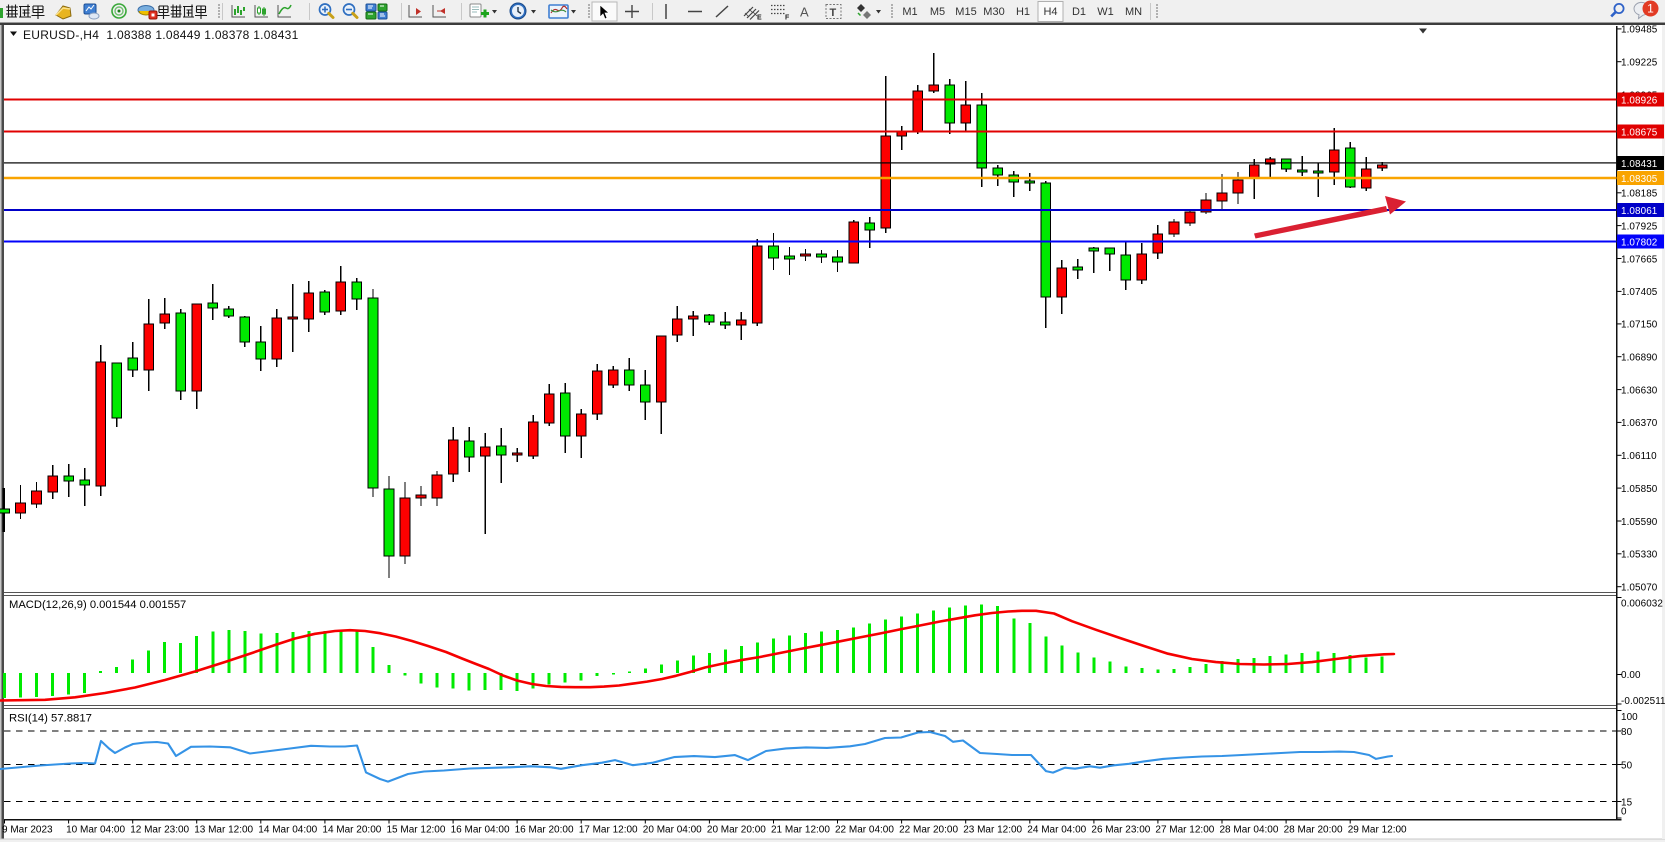 This screenshot has height=842, width=1665. Describe the element at coordinates (800, 830) in the screenshot. I see `svg-text: 21 Mar 12:00` at that location.